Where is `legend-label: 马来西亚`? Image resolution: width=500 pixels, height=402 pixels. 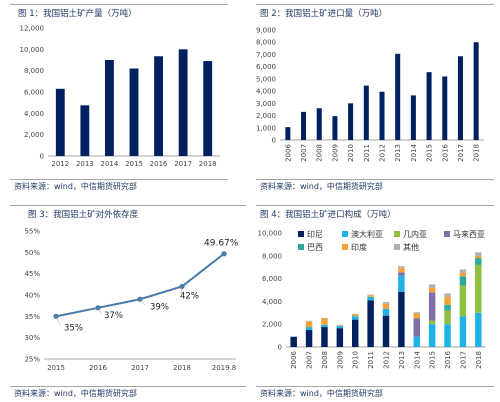 legend-label: 马来西亚 is located at coordinates (469, 234).